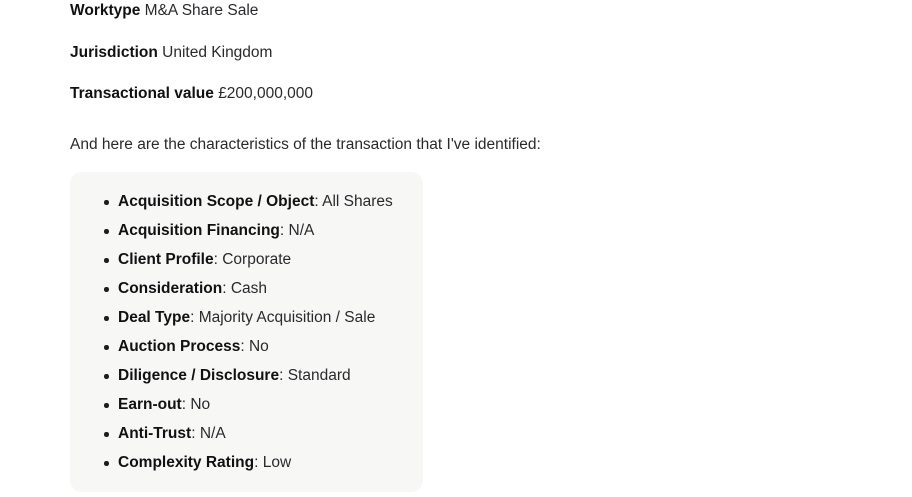 This screenshot has height=497, width=912. Describe the element at coordinates (249, 288) in the screenshot. I see `characteristic-value: Cash` at that location.